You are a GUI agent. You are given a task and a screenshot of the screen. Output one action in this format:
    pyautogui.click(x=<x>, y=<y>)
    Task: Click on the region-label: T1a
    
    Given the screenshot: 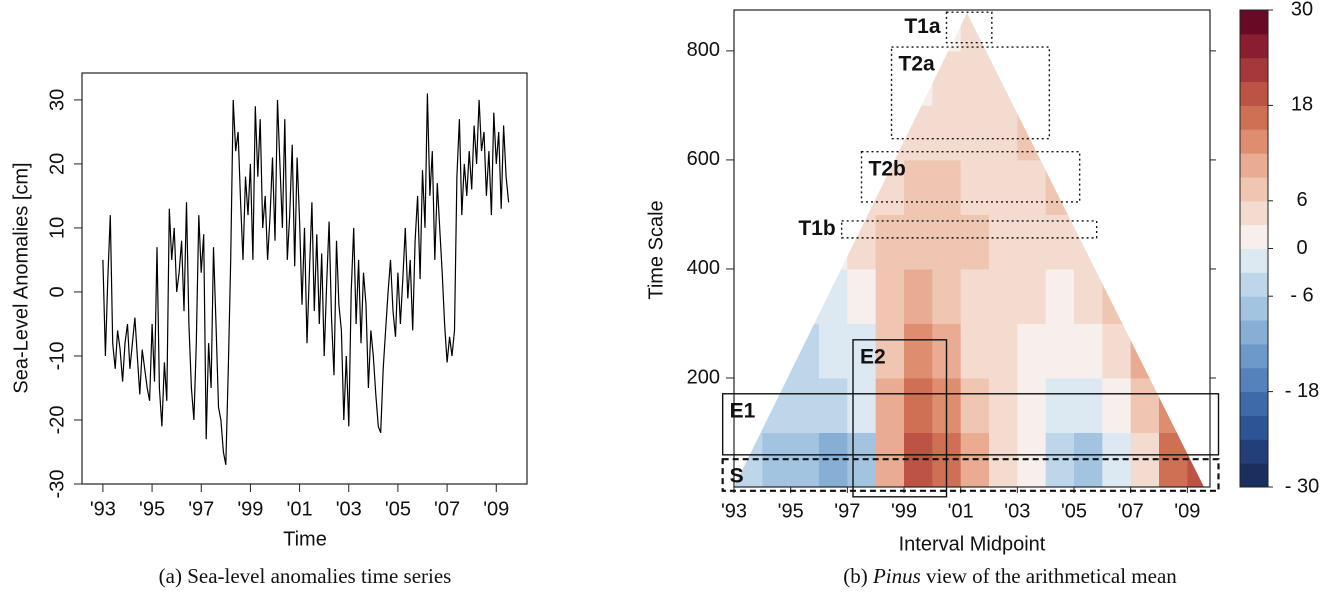 What is the action you would take?
    pyautogui.click(x=922, y=26)
    